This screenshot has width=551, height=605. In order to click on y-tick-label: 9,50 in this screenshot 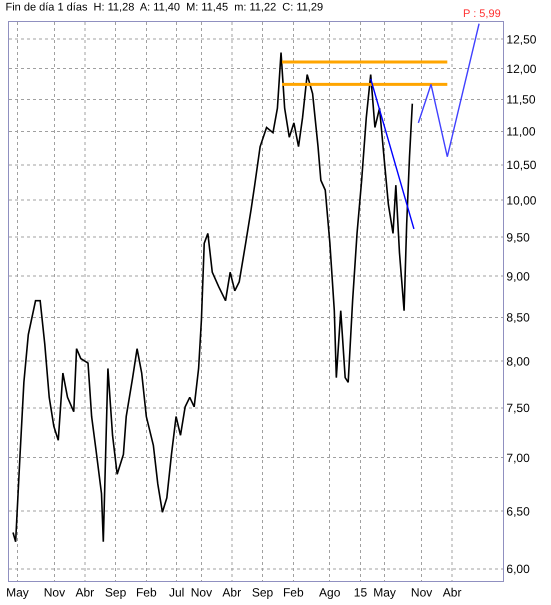, I will do `click(518, 237)`.